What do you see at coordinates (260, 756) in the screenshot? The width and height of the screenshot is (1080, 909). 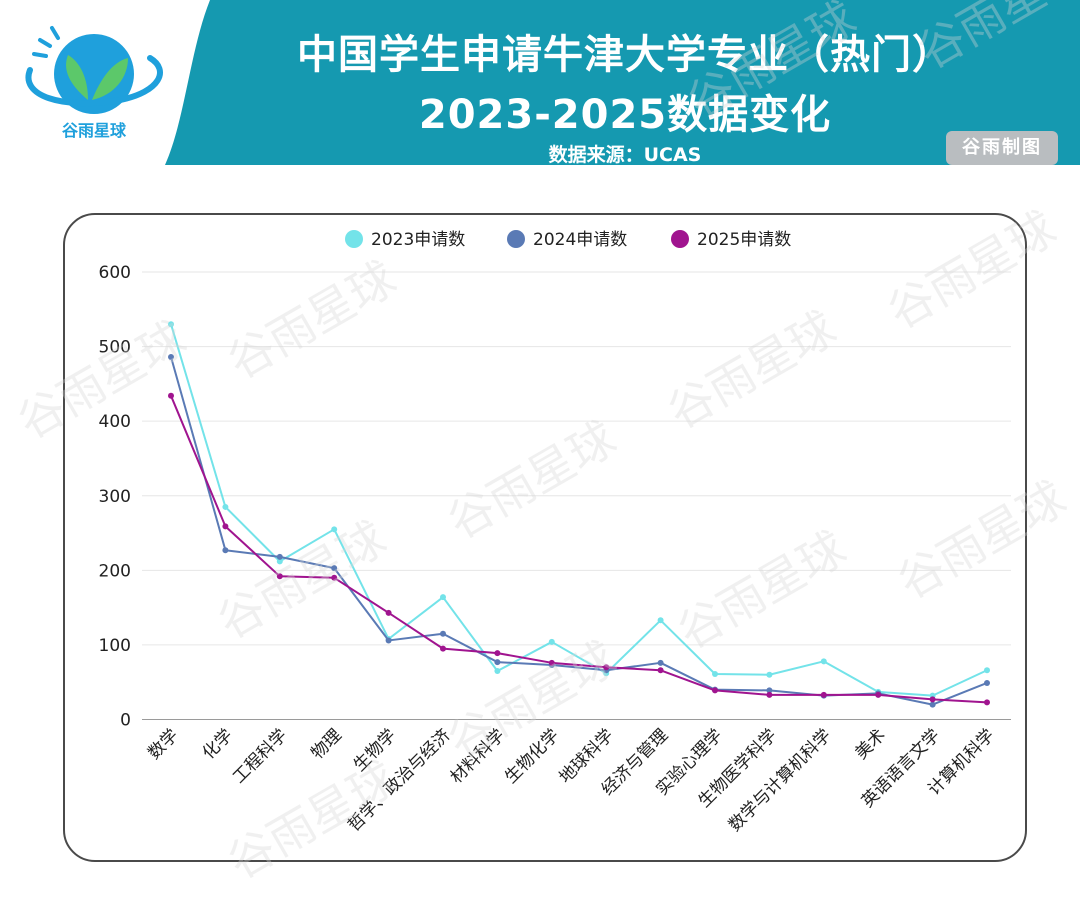 I see `x-tick-label: 工程科学` at bounding box center [260, 756].